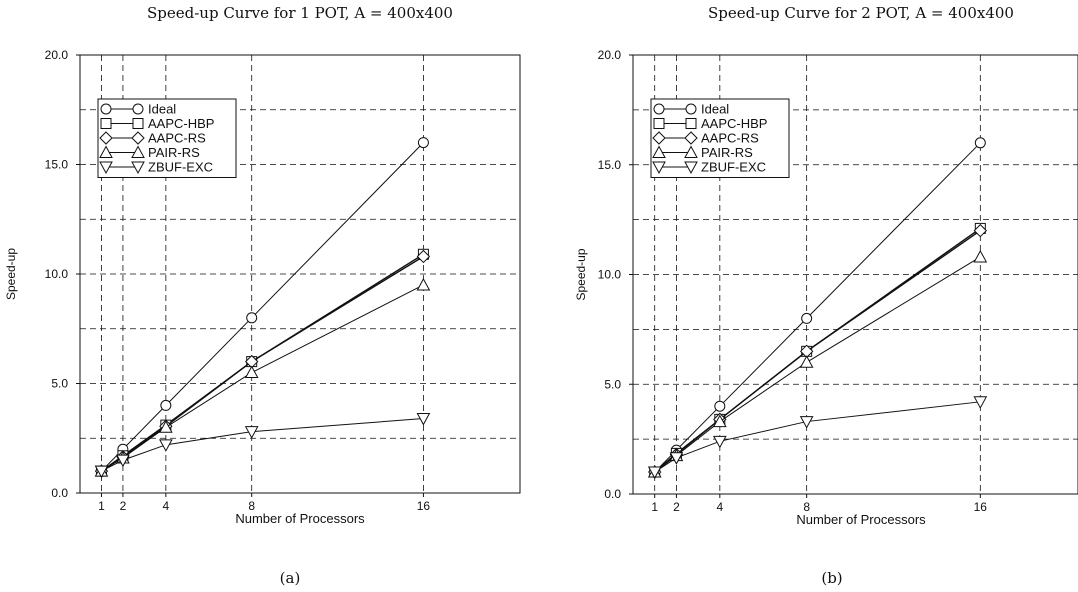 Image resolution: width=1078 pixels, height=592 pixels. I want to click on figure-caption: (b), so click(831, 578).